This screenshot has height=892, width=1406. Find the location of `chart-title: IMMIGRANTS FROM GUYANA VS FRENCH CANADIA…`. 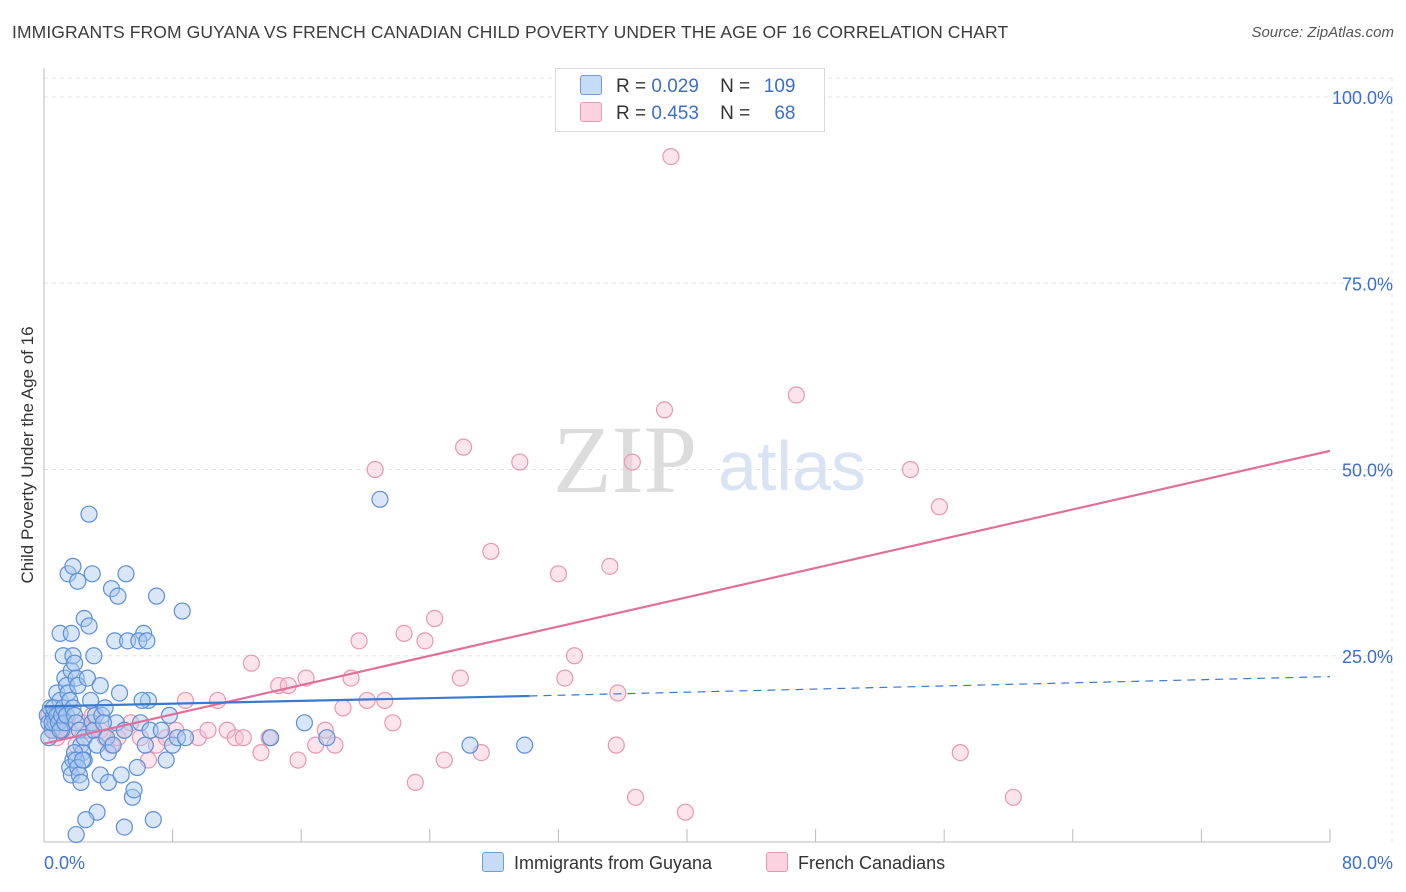

chart-title: IMMIGRANTS FROM GUYANA VS FRENCH CANADIA… is located at coordinates (510, 32).